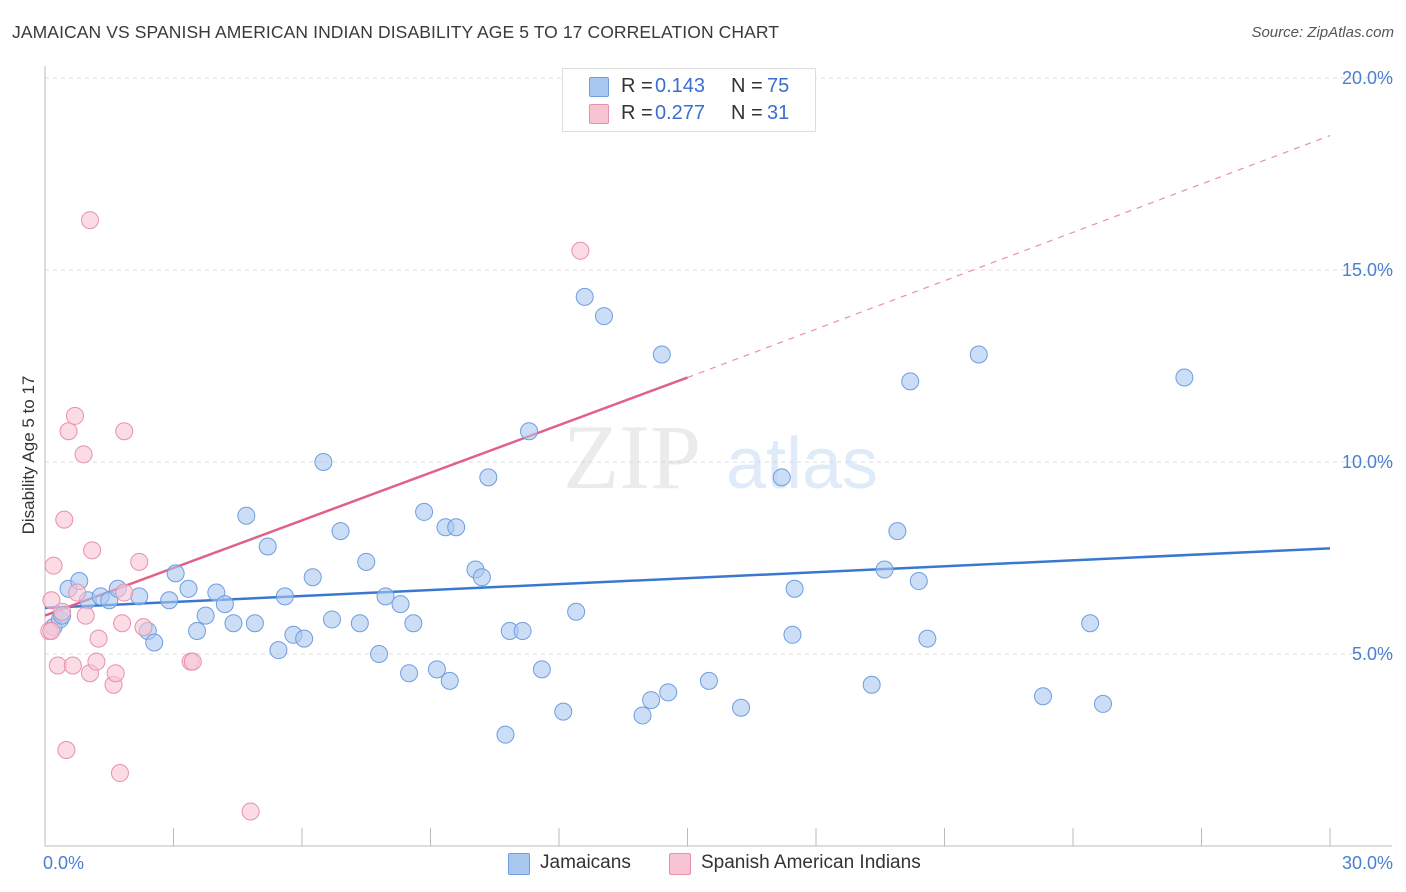 This screenshot has width=1406, height=892. Describe the element at coordinates (1009, 257) in the screenshot. I see `spanish-trend-extension` at that location.